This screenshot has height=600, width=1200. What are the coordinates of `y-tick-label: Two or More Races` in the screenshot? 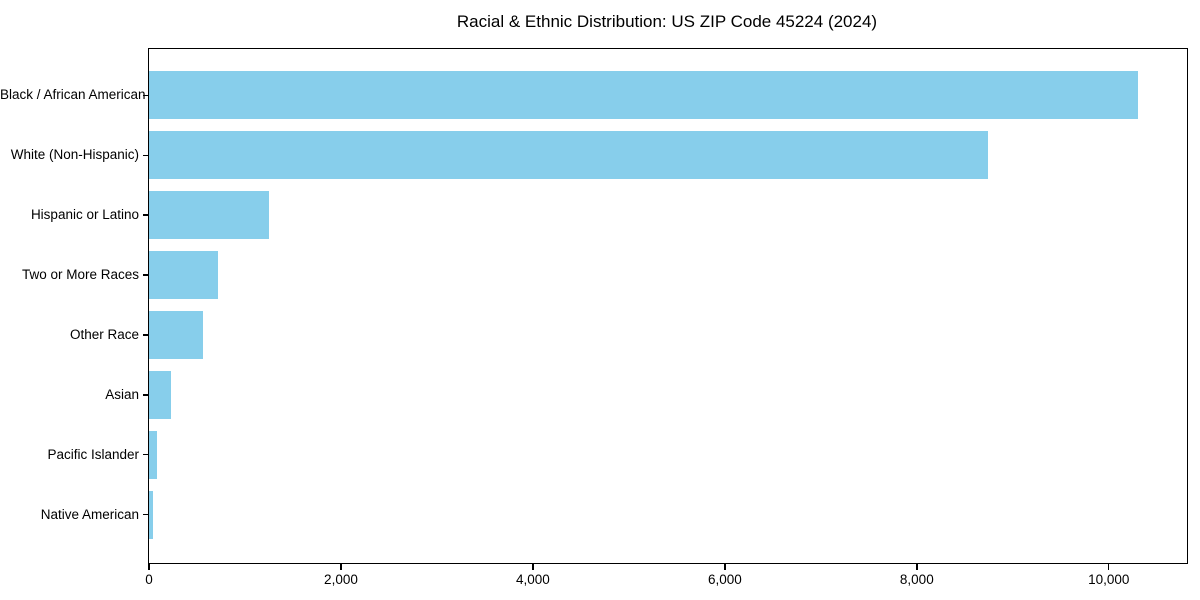 It's located at (80, 275).